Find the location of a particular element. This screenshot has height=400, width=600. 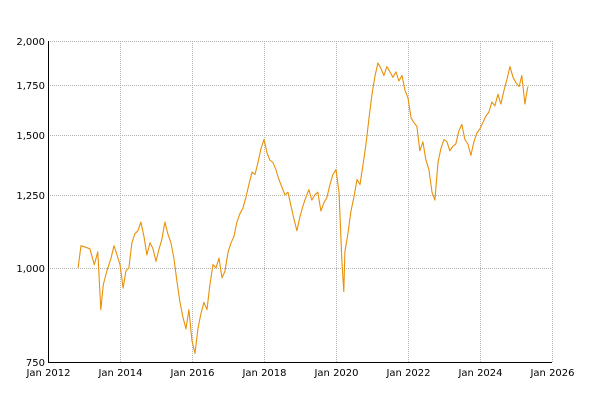

y-tick-label: 1,500 is located at coordinates (30, 136).